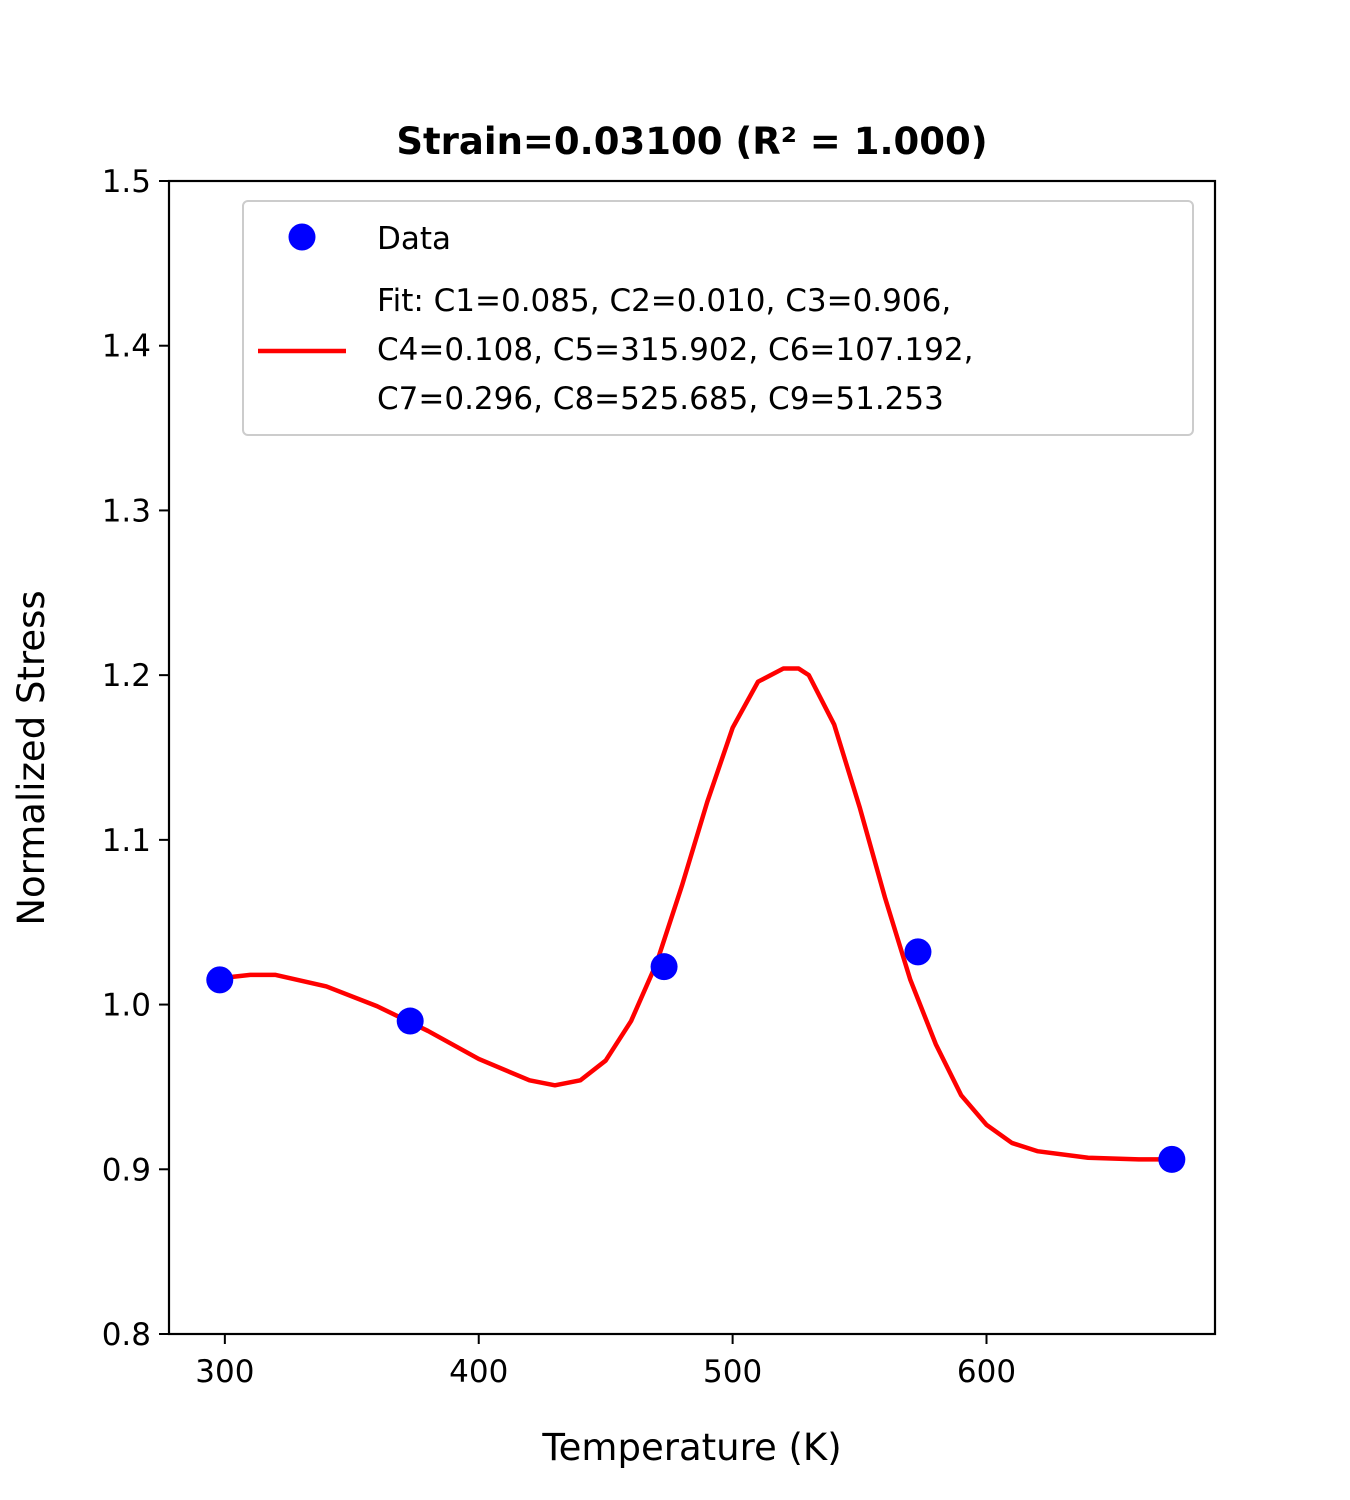 The image size is (1350, 1500). I want to click on legend-label-fit-line: C7=0.296, C8=525.685, C9=51.253, so click(660, 399).